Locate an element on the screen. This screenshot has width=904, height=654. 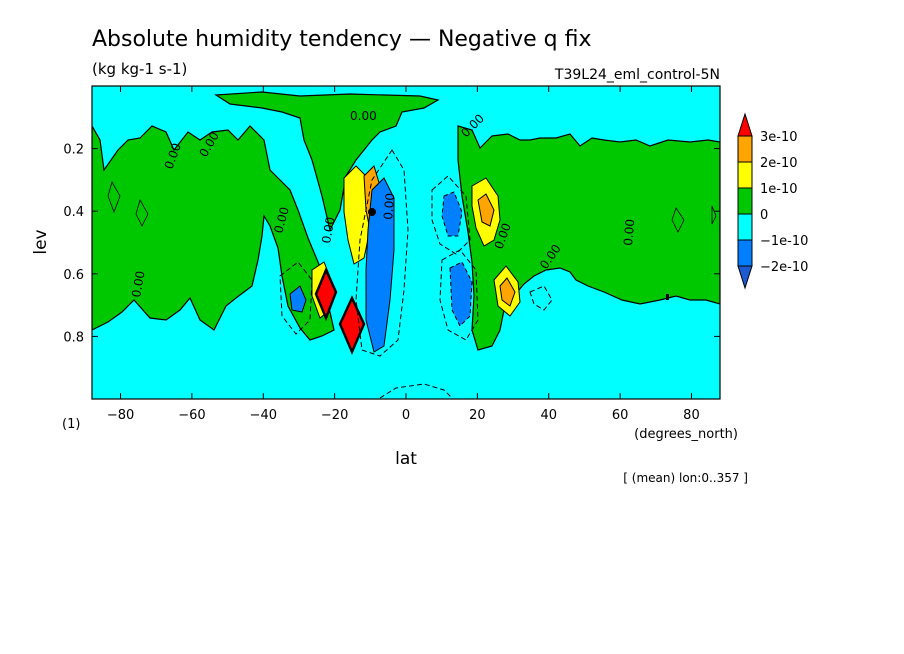
colorbar: 3e-10 2e-10 1e-10 0 −1e-10 −2e-10 is located at coordinates (772, 201).